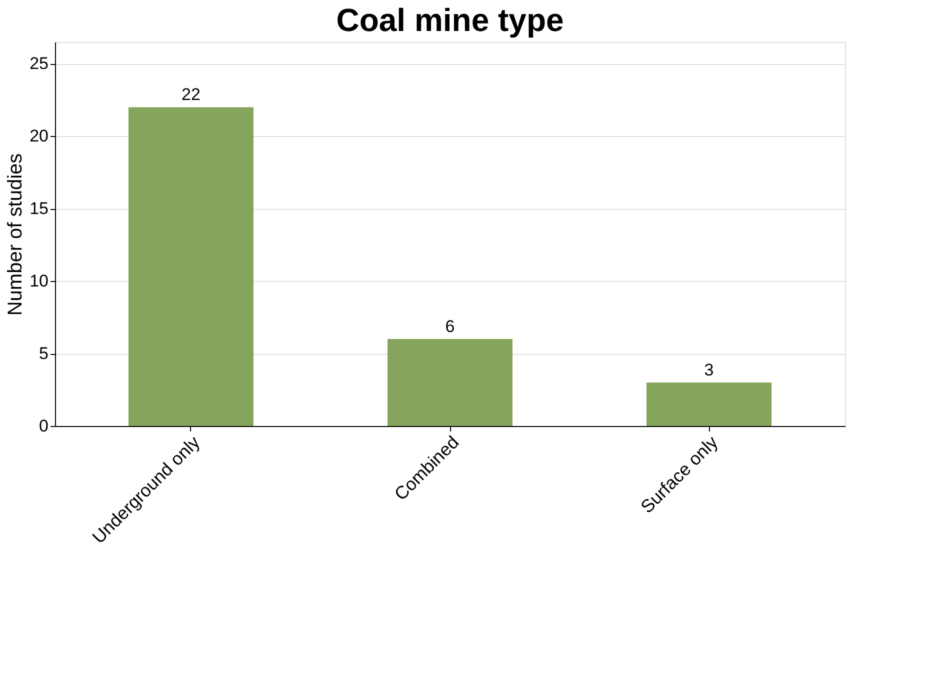 The image size is (936, 684). What do you see at coordinates (39, 208) in the screenshot?
I see `y-tick-label: 15` at bounding box center [39, 208].